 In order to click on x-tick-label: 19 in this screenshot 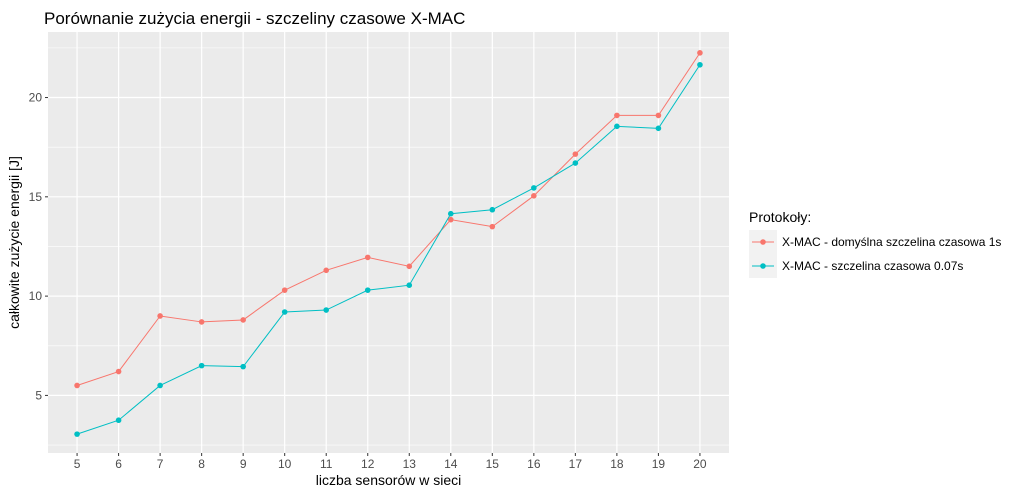, I will do `click(659, 464)`.